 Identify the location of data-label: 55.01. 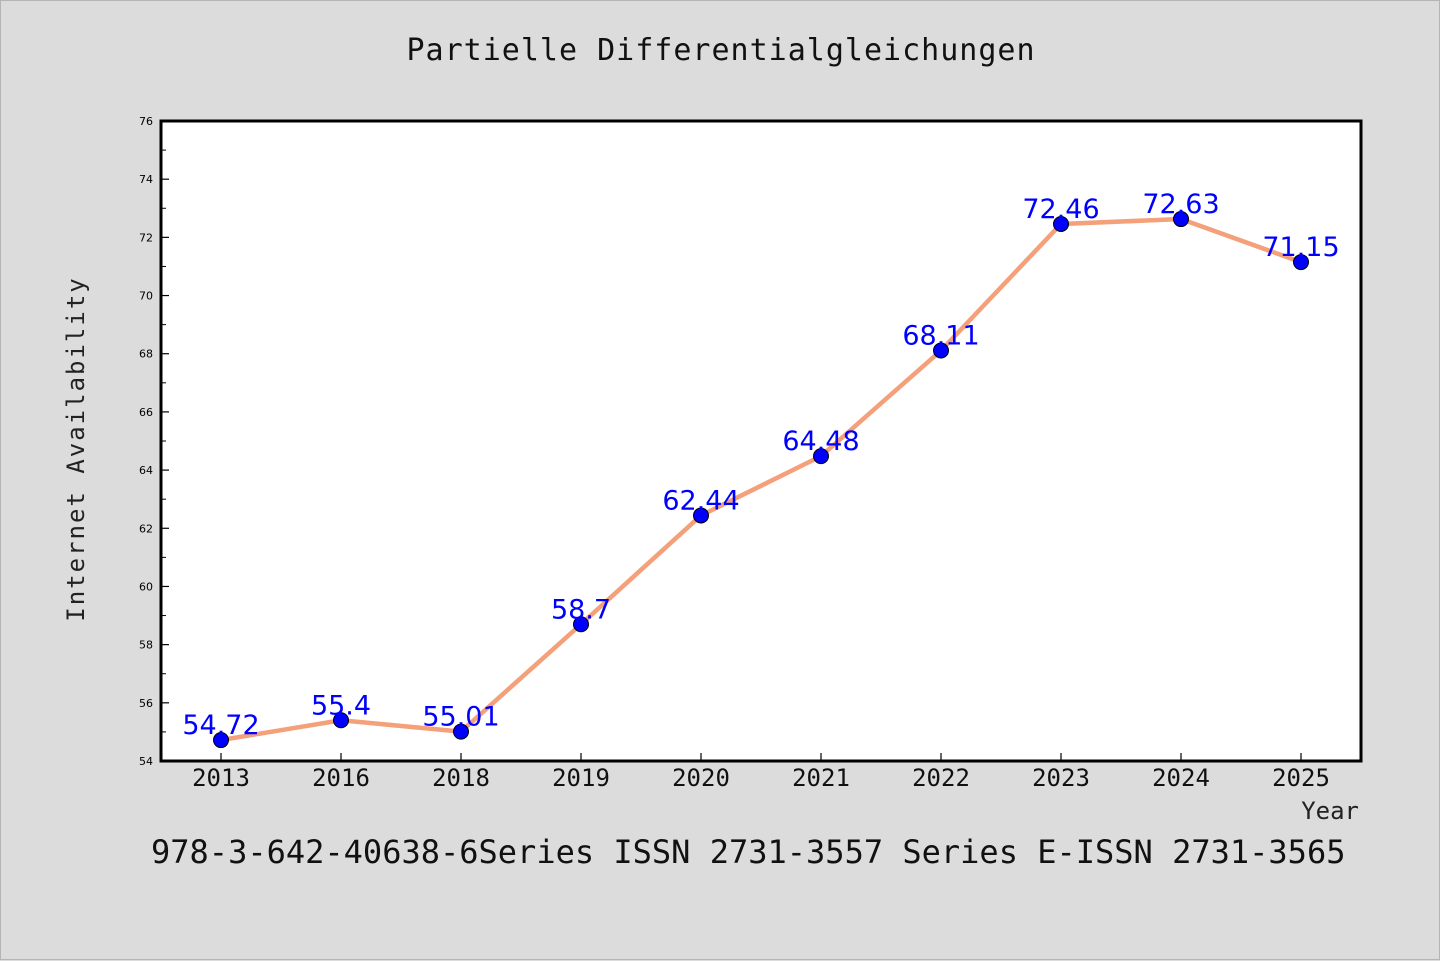
(460, 717).